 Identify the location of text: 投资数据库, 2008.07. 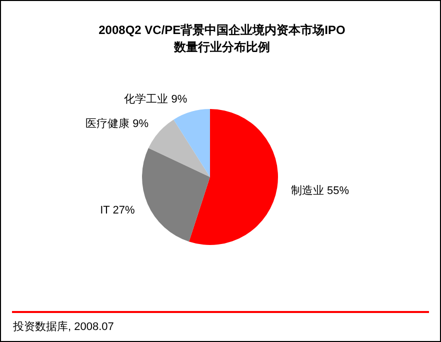
(63, 326).